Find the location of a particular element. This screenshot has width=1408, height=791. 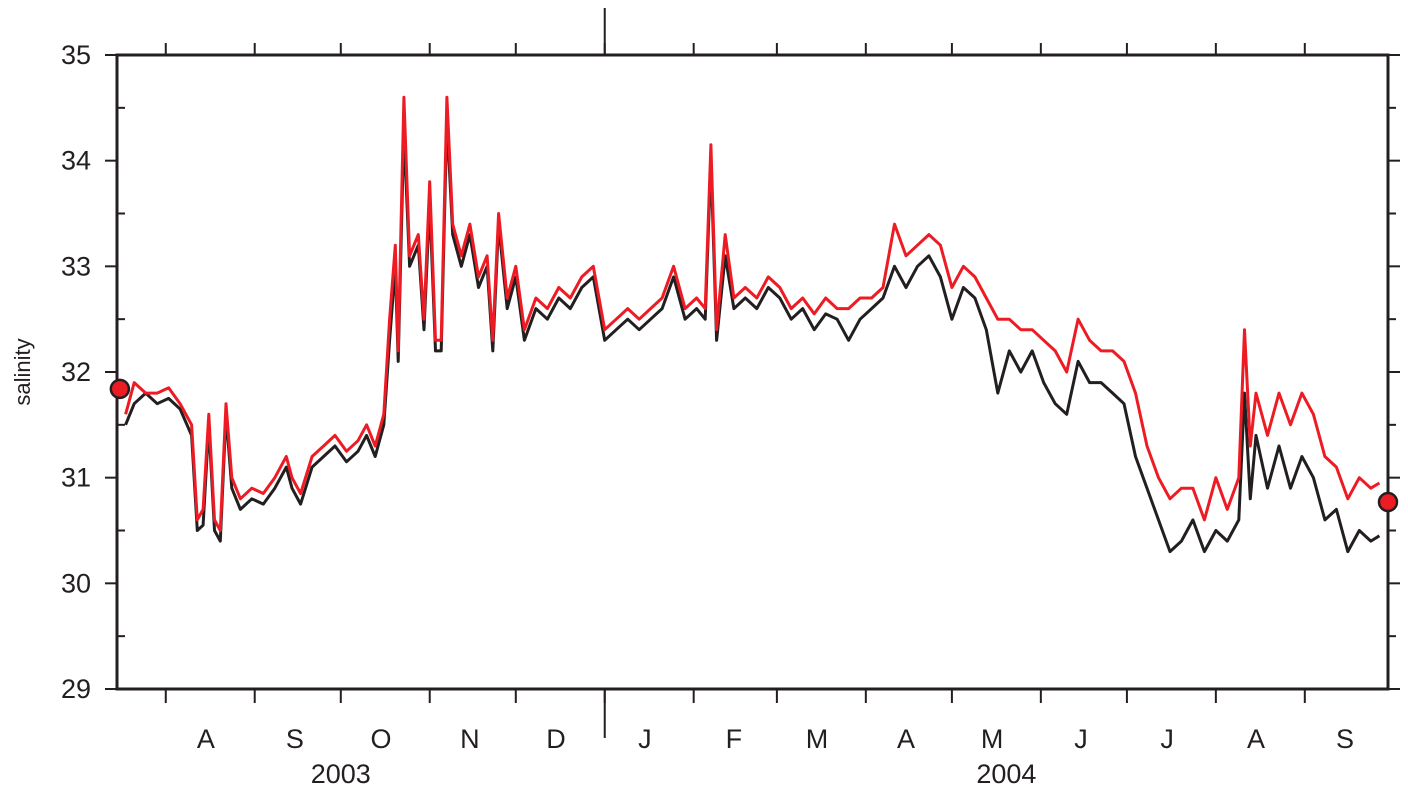

y-tick-label: 33 is located at coordinates (76, 266).